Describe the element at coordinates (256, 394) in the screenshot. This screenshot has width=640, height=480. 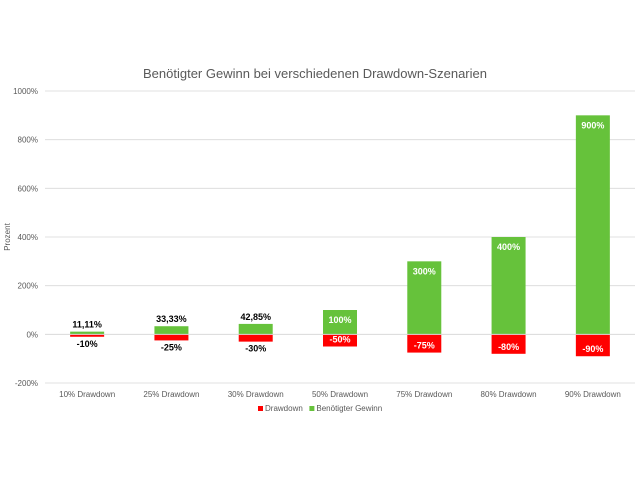
I see `x-tick-label: 30% Drawdown` at that location.